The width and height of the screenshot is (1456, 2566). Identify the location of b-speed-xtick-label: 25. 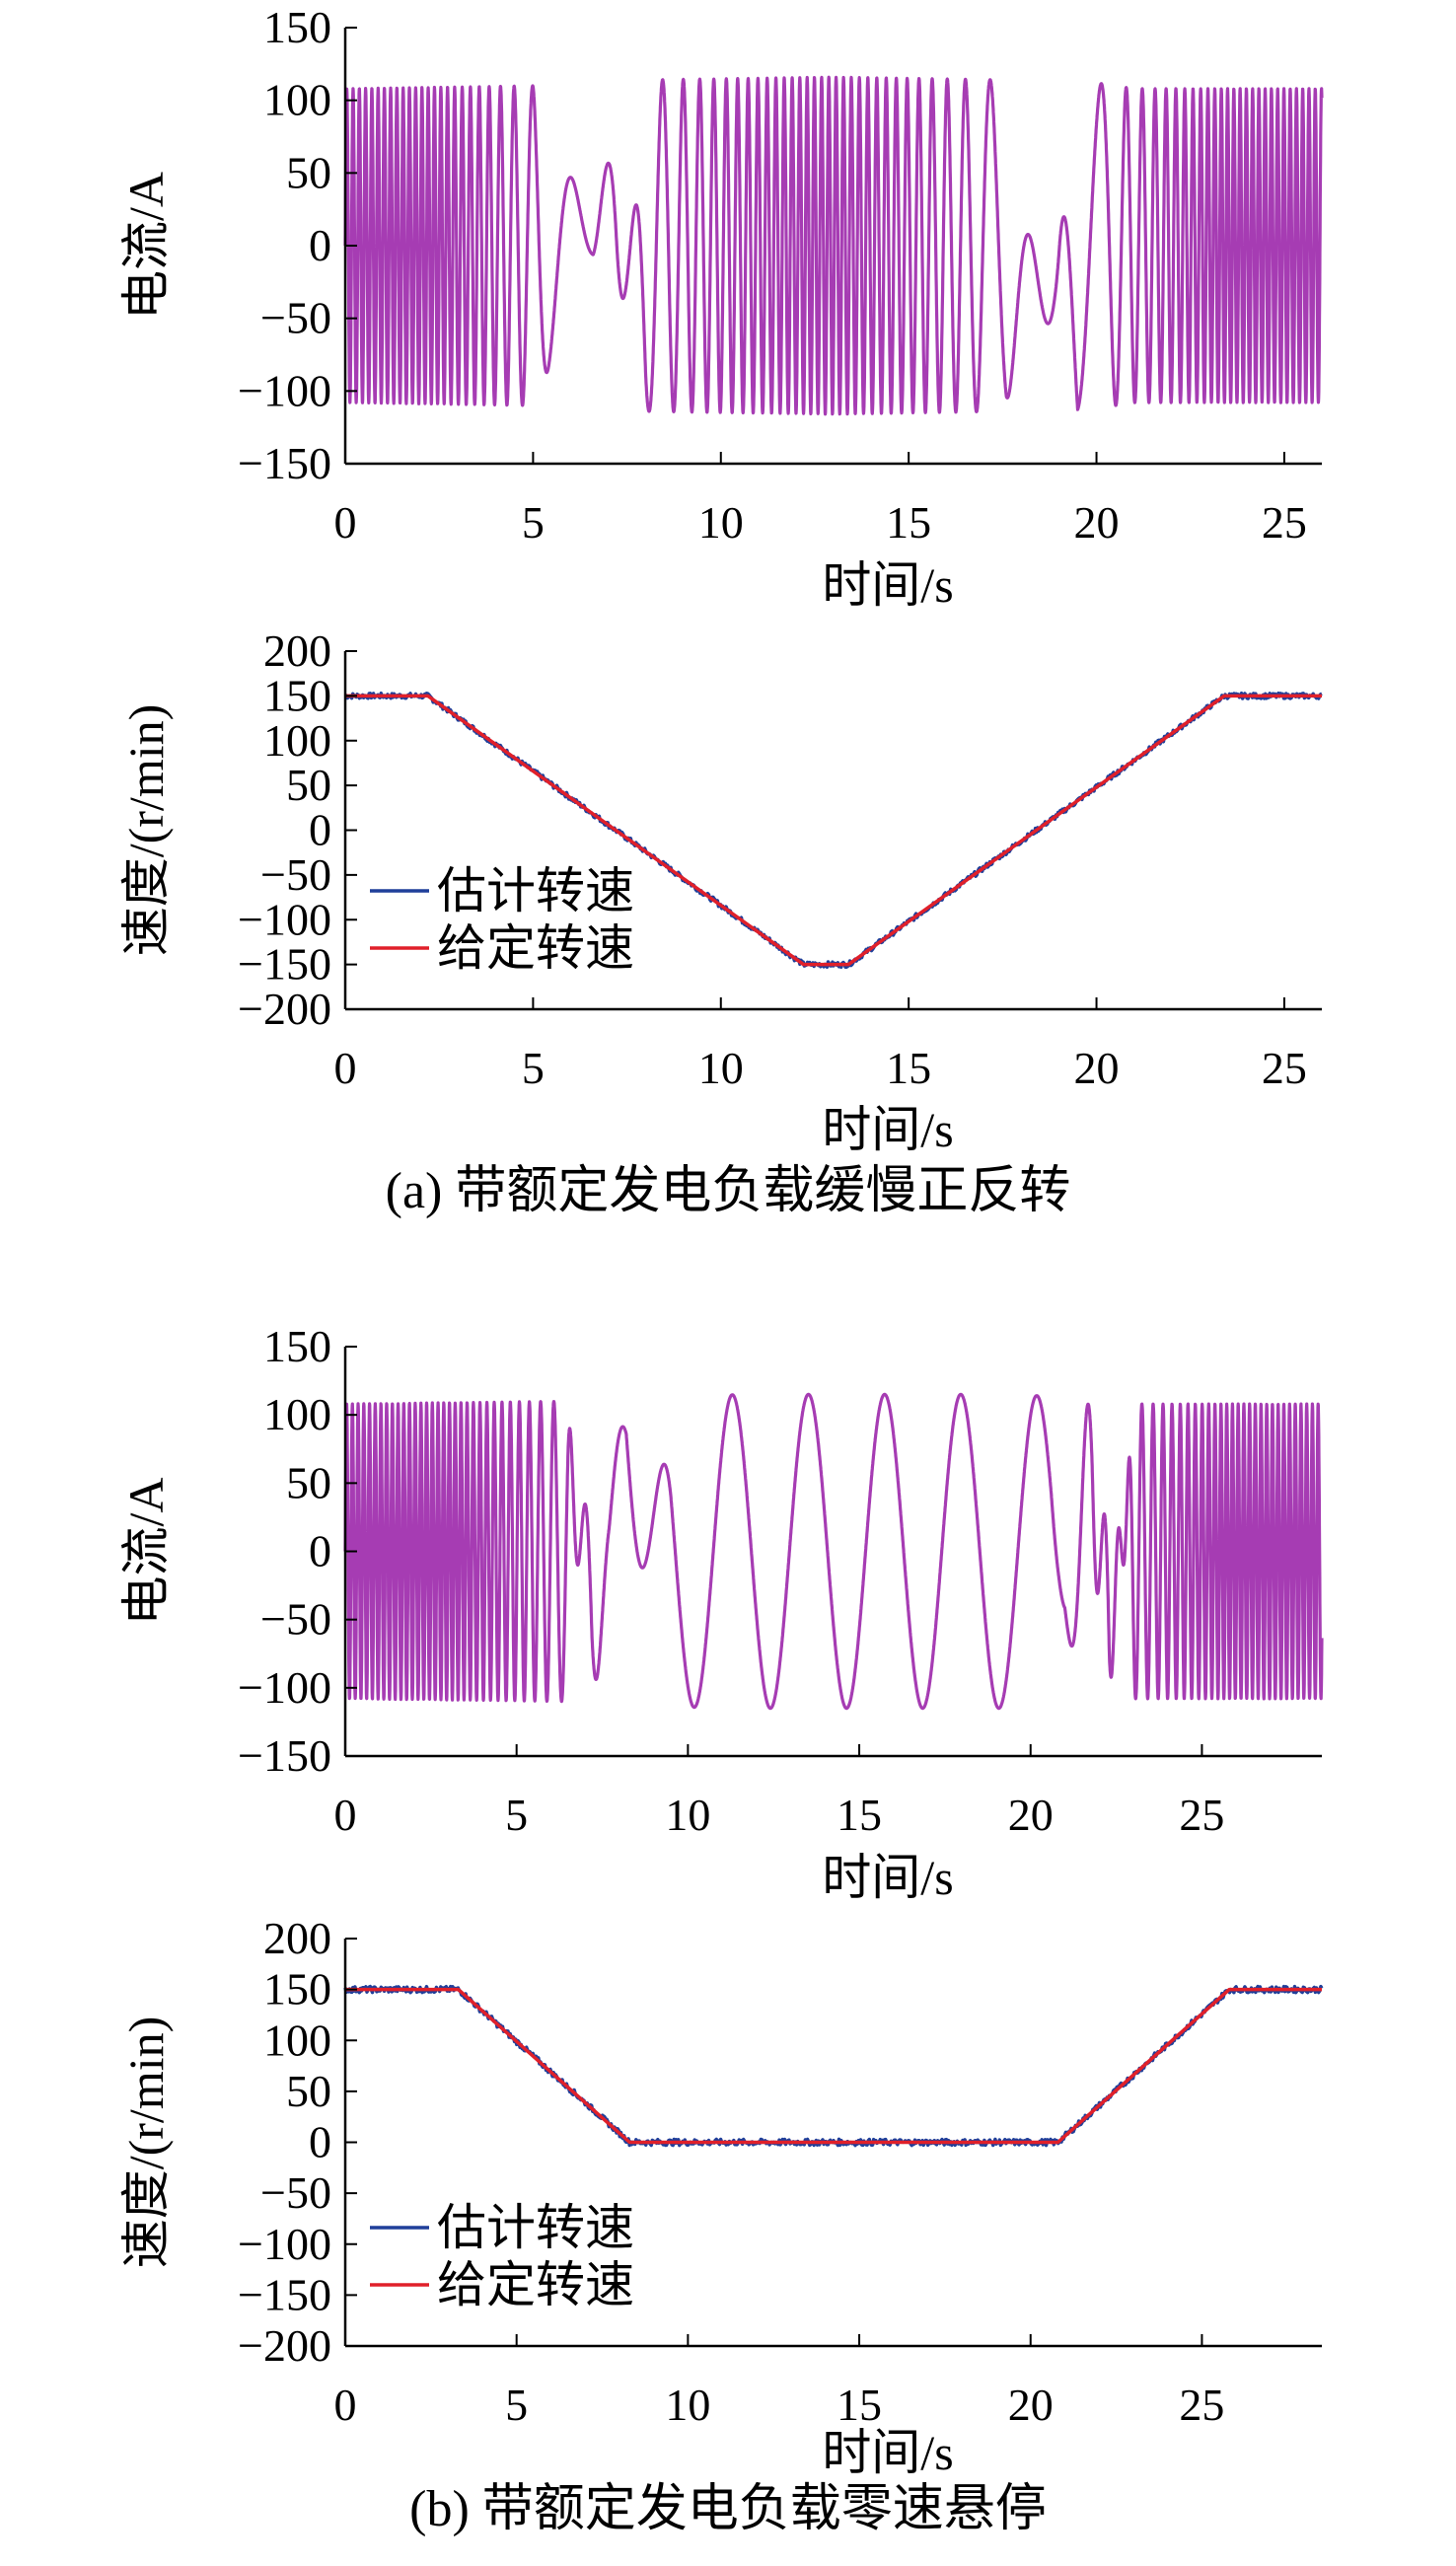
(1201, 2405).